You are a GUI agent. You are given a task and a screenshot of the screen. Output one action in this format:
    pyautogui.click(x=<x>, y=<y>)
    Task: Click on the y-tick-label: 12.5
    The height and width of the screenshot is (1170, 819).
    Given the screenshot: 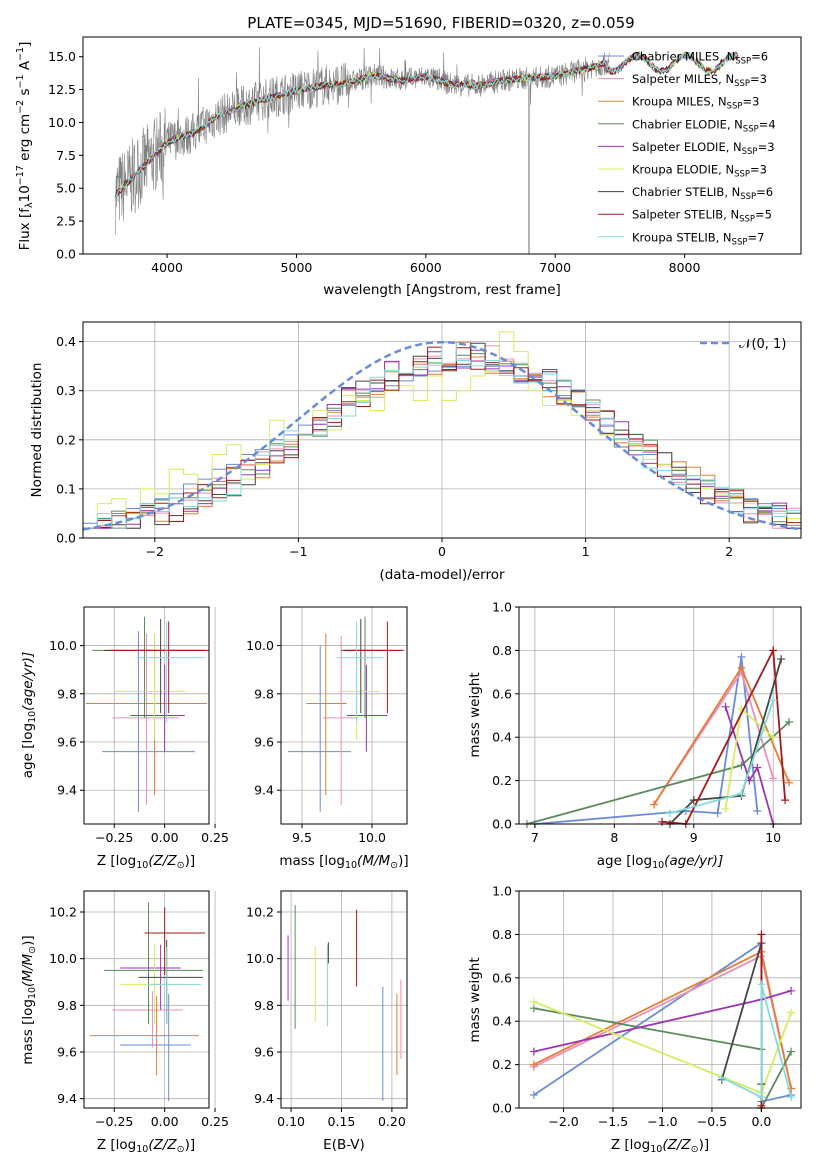 What is the action you would take?
    pyautogui.click(x=62, y=89)
    